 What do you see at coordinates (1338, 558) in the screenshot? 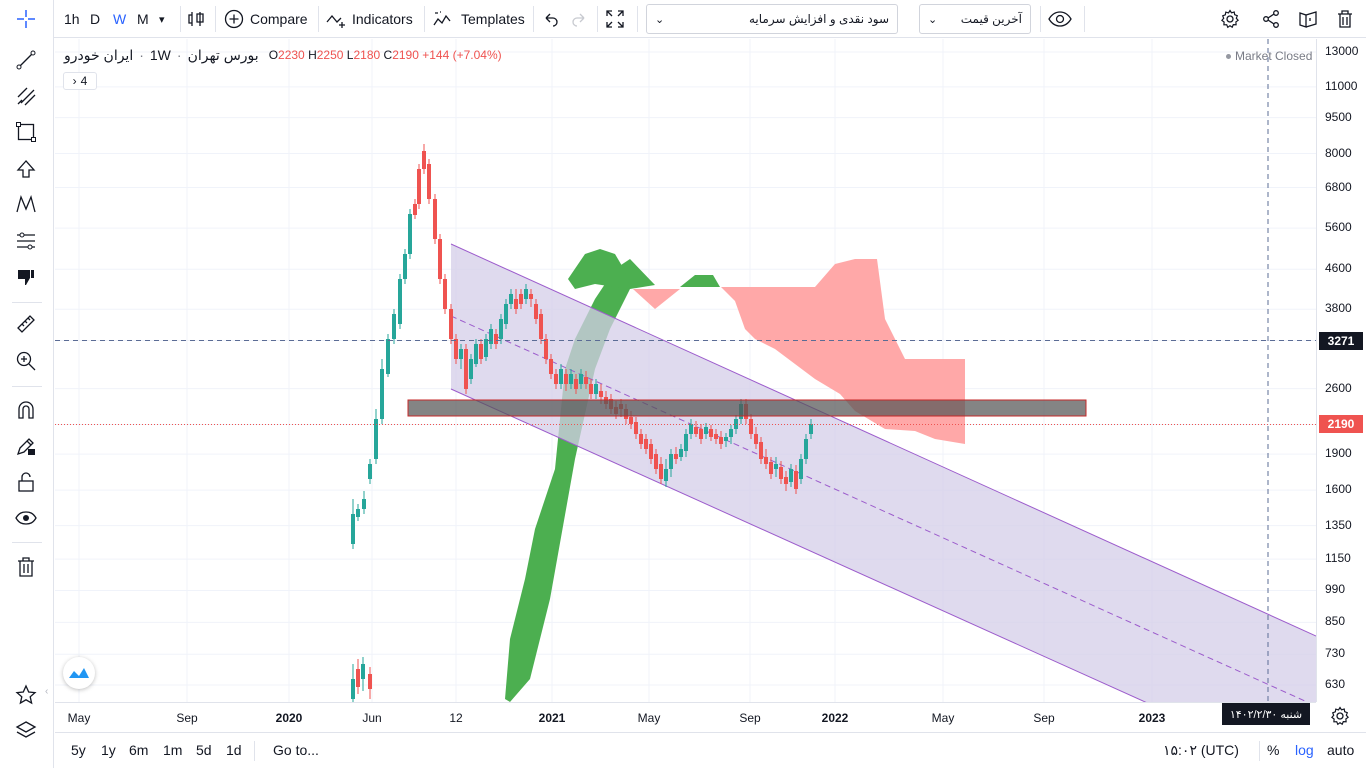
I see `price-tick-label: 1150` at bounding box center [1338, 558].